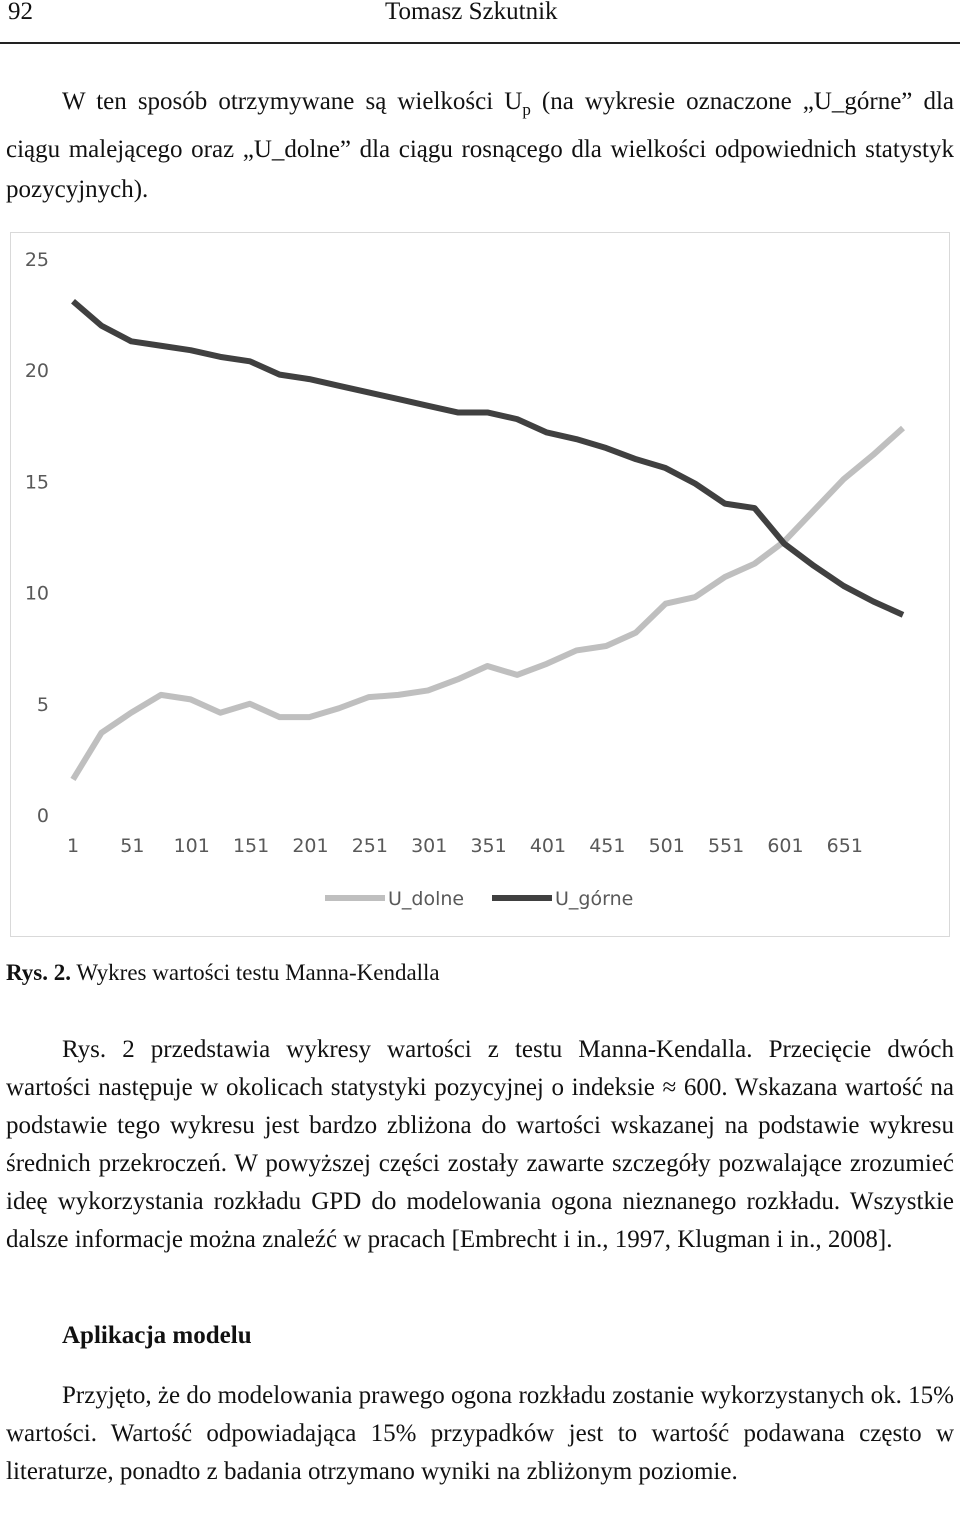 This screenshot has width=960, height=1527. I want to click on x-tick-label: 601, so click(785, 846).